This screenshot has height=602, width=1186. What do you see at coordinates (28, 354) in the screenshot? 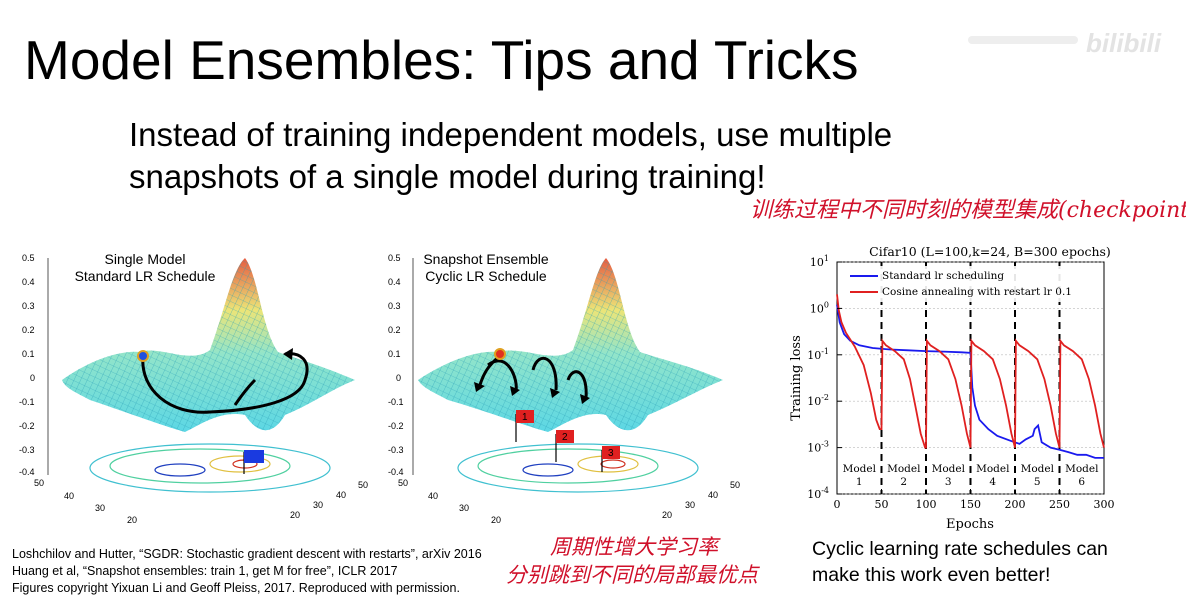
I see `z-tick: 0.1` at bounding box center [28, 354].